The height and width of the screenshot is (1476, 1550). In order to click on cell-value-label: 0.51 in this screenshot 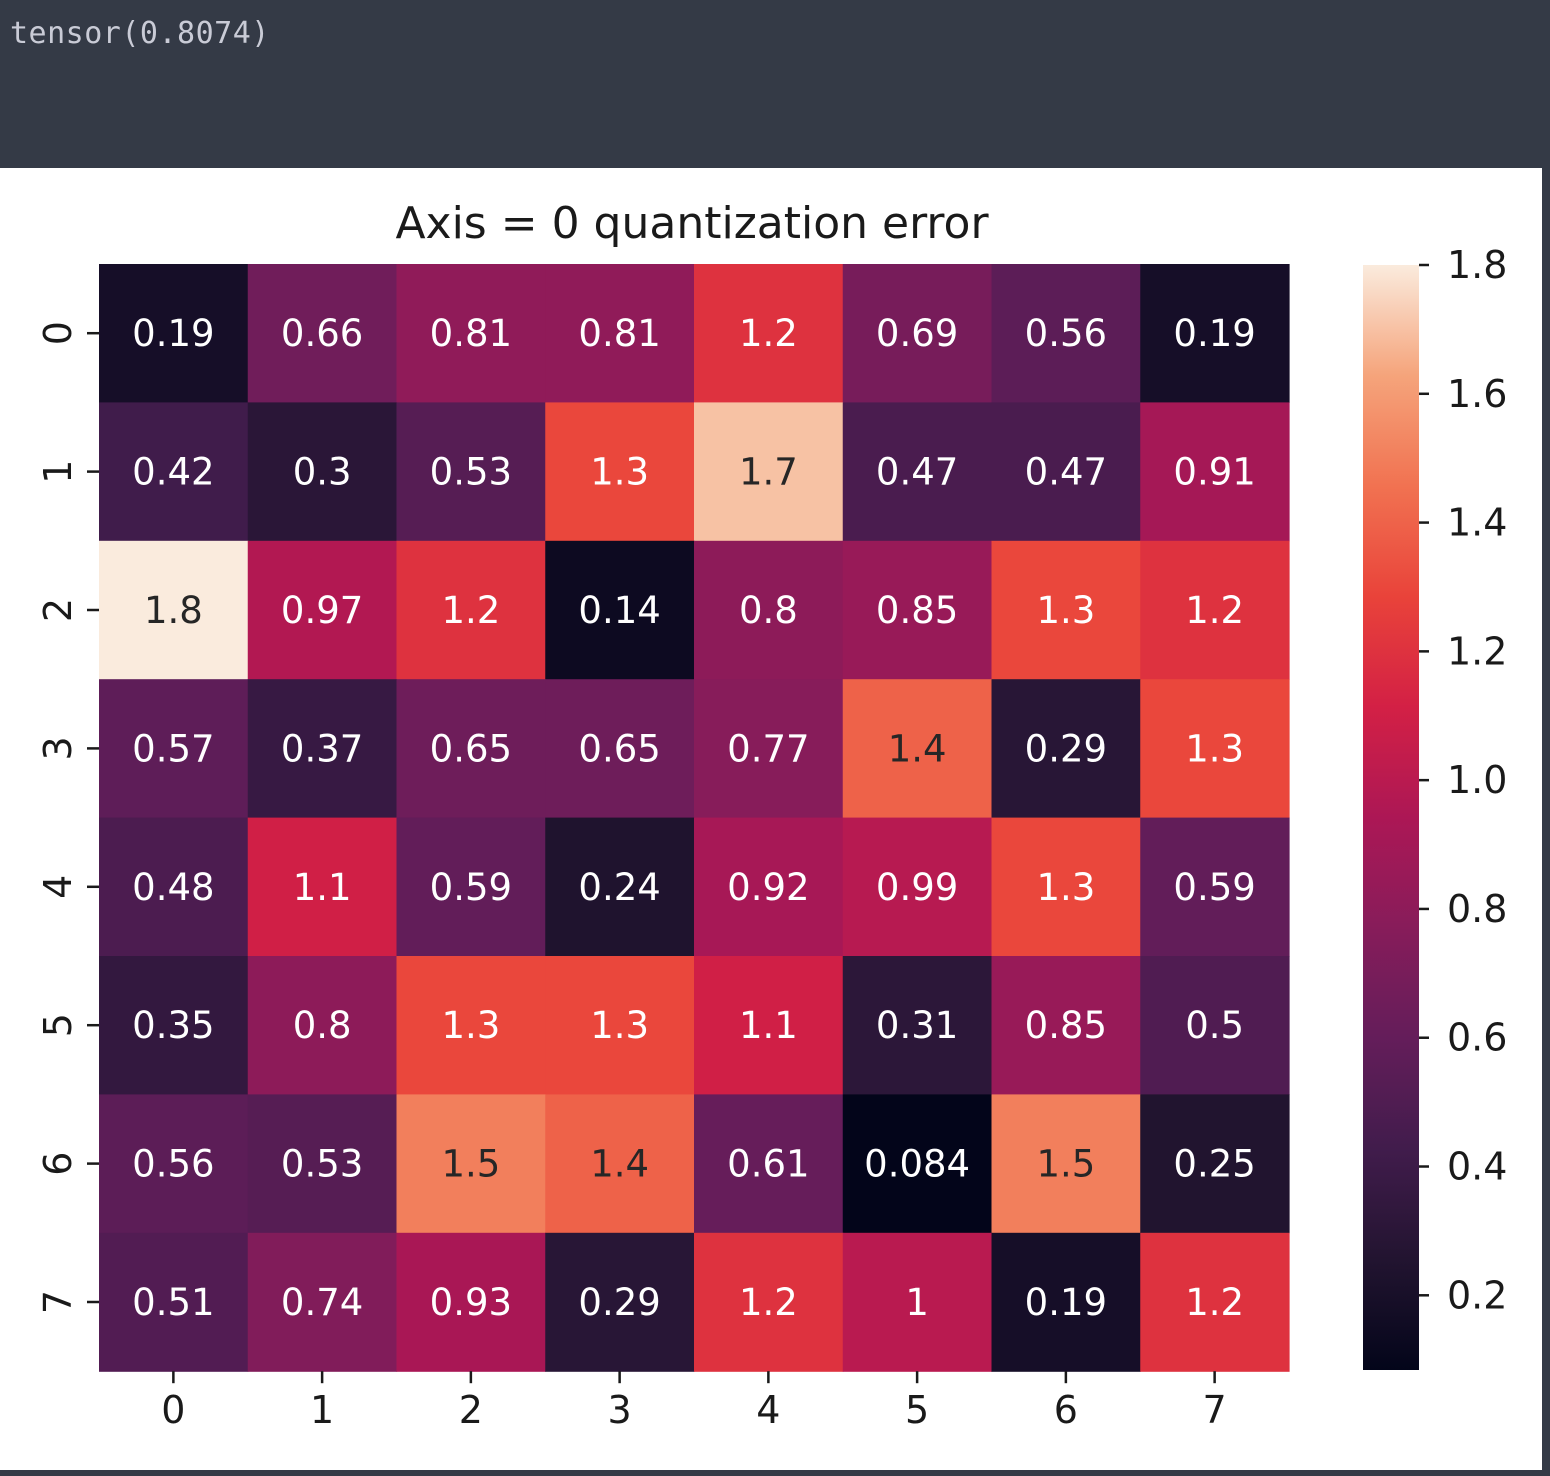, I will do `click(173, 1302)`.